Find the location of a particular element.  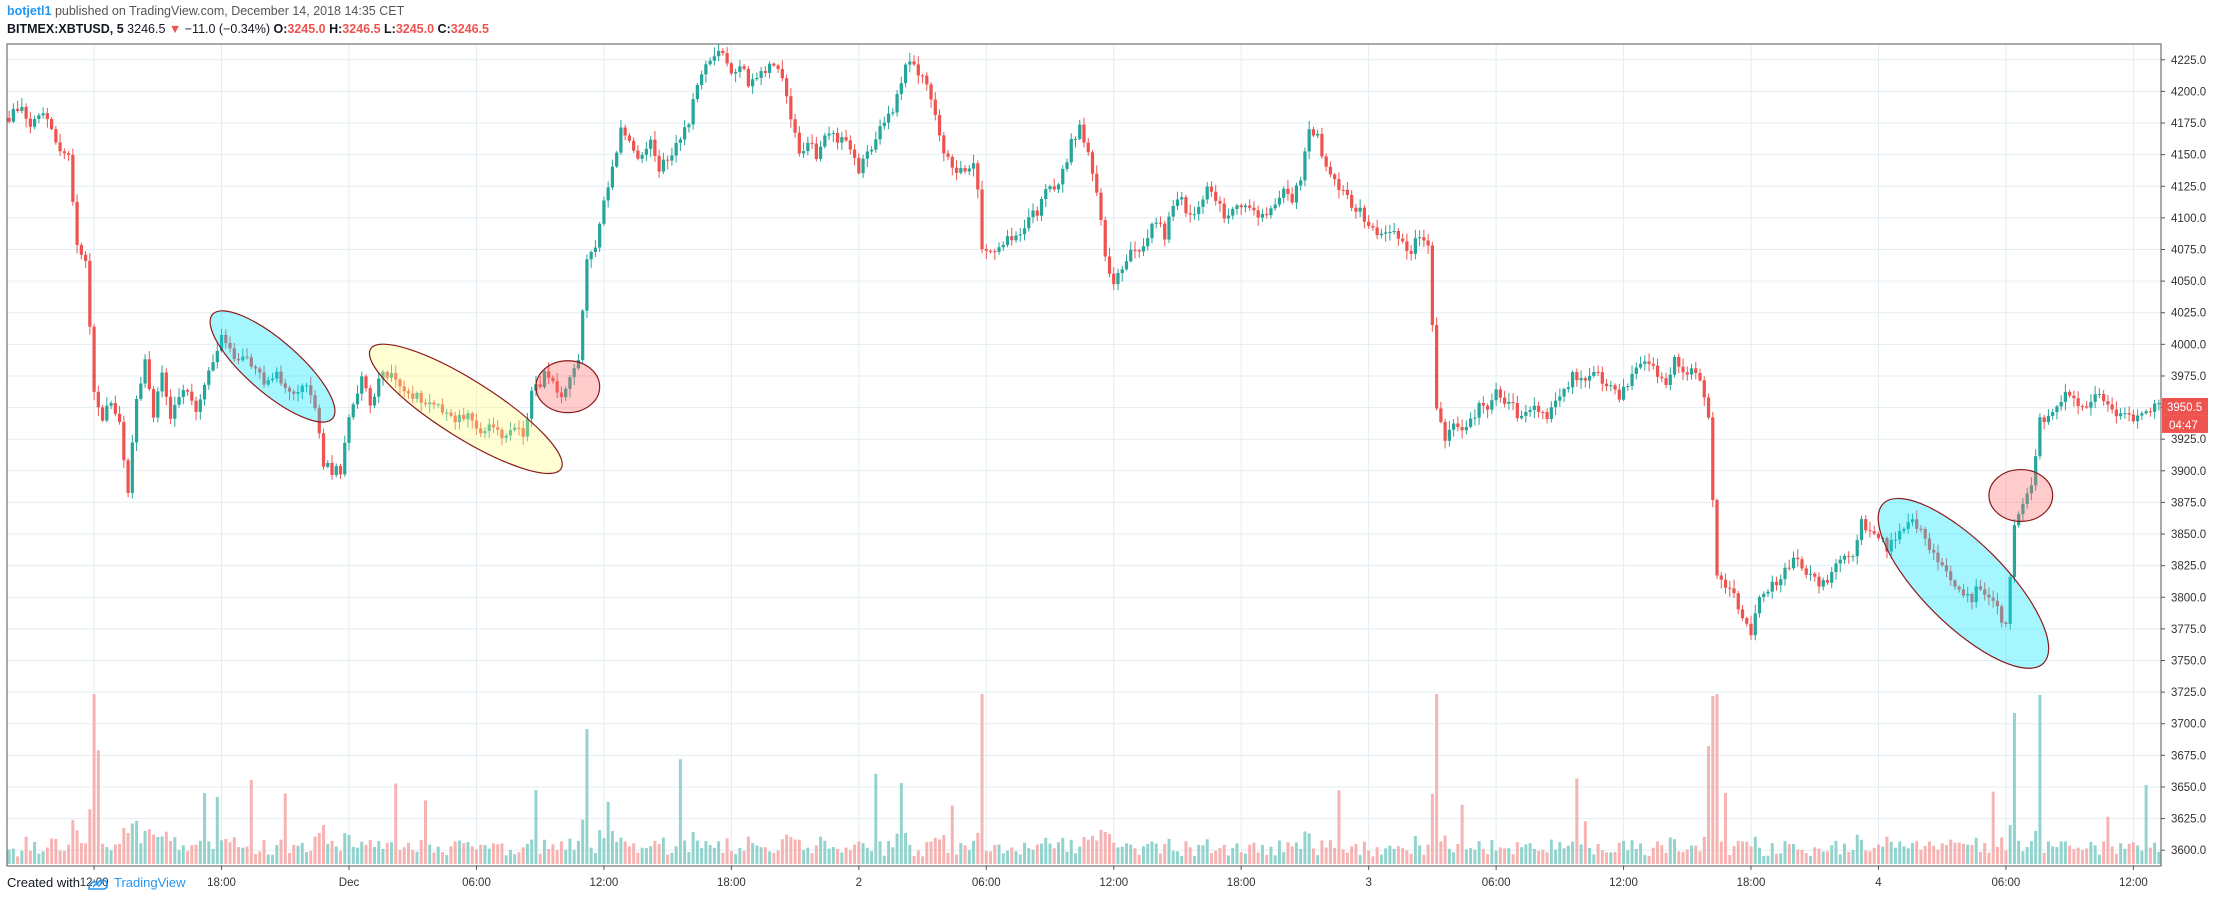

last-price: 3246.5 is located at coordinates (146, 29).